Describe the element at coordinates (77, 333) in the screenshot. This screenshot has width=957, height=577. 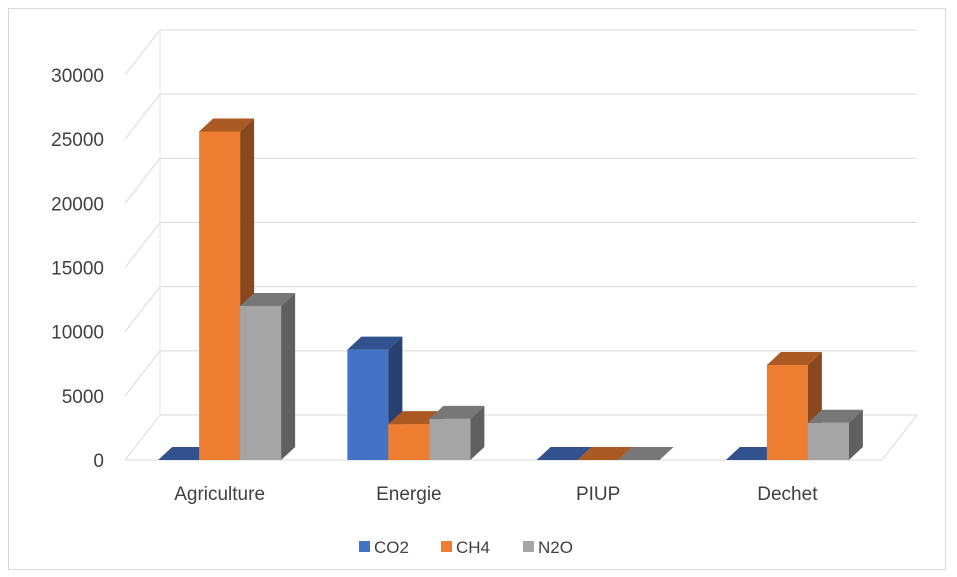
I see `y-tick-label: 10000` at that location.